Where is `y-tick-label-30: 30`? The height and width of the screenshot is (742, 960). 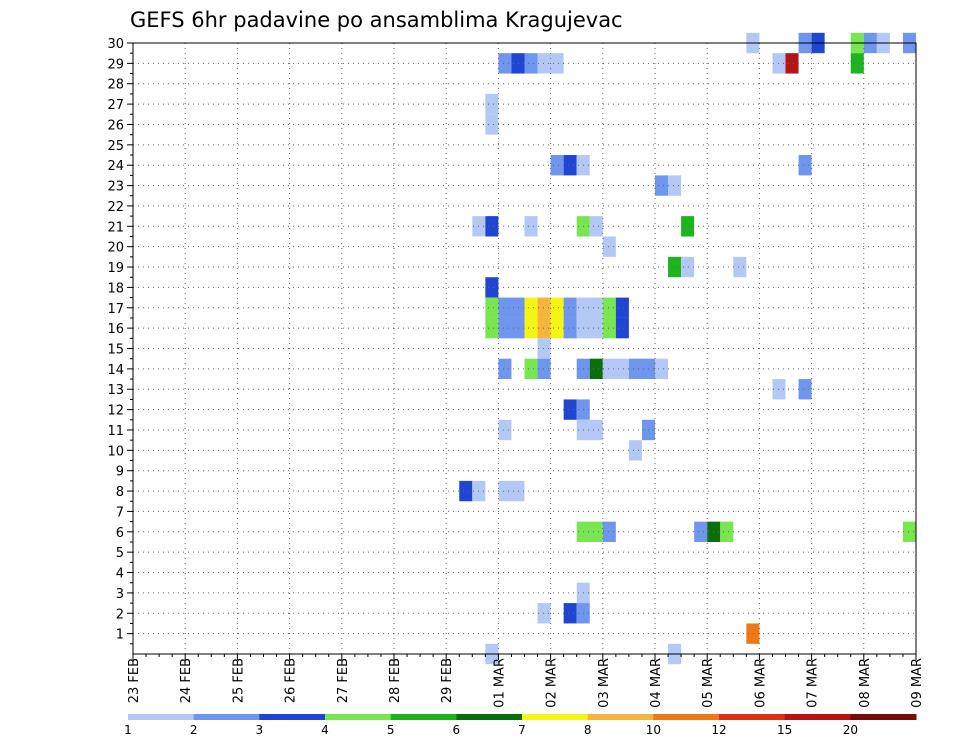 y-tick-label-30: 30 is located at coordinates (115, 44).